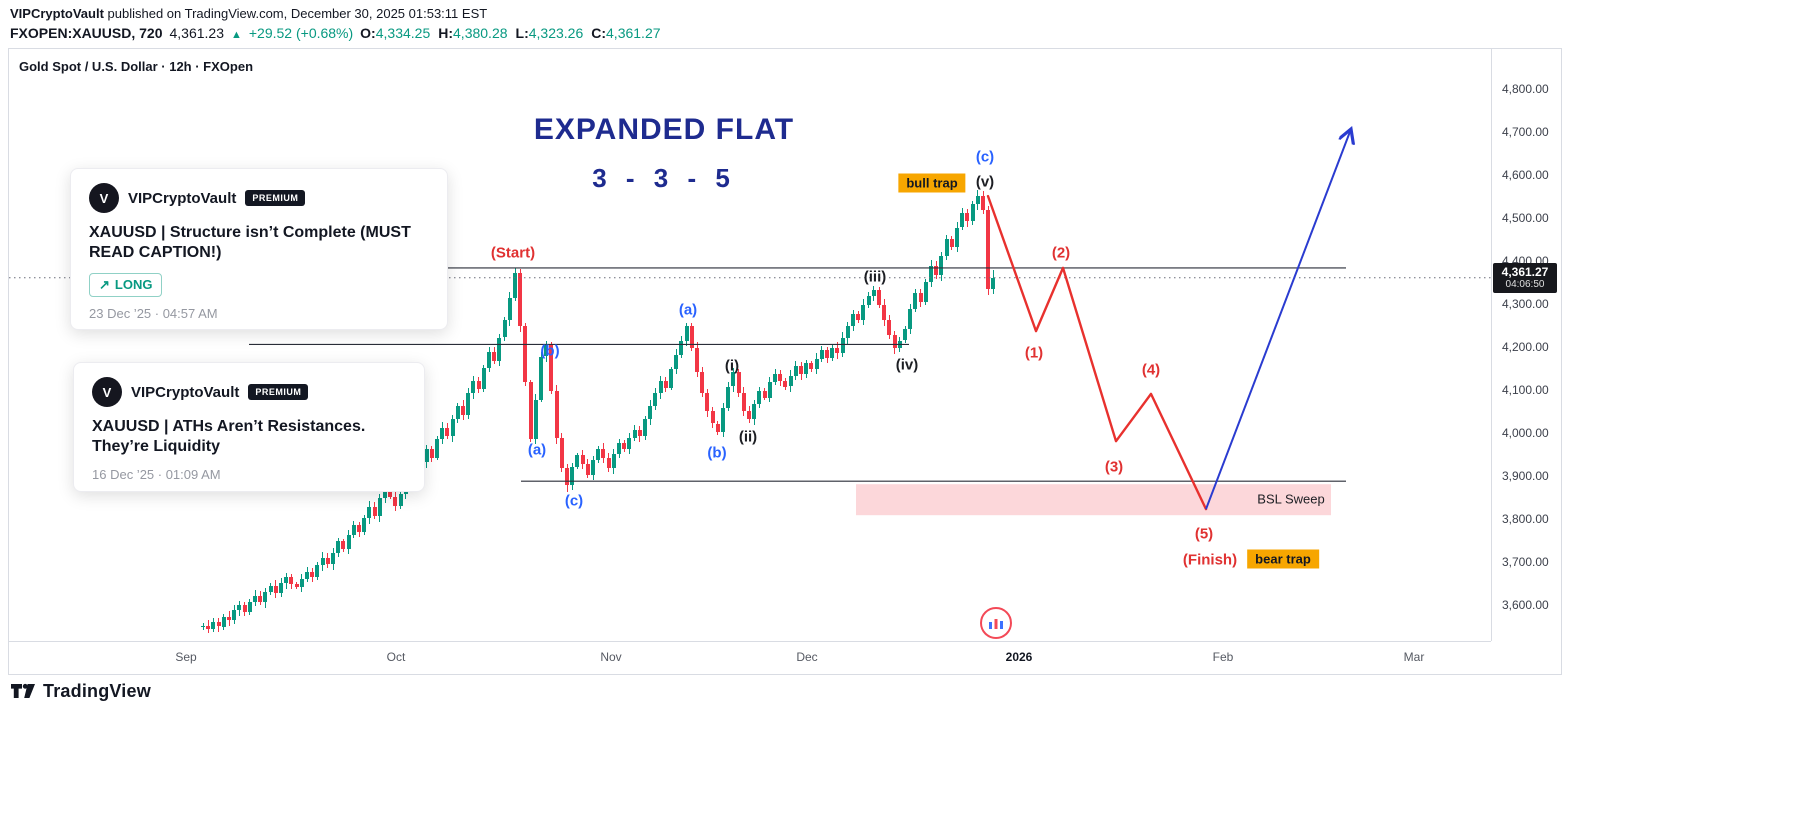  I want to click on chart-legend: Gold Spot / U.S. Dollar · 12h · FXOpen, so click(136, 66).